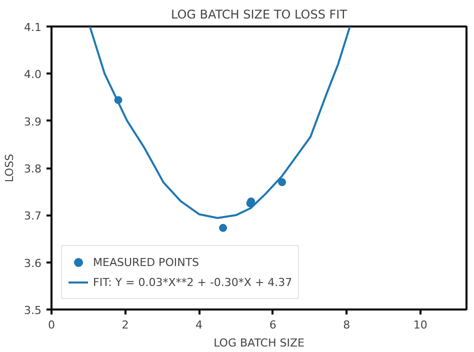  Describe the element at coordinates (33, 75) in the screenshot. I see `y-tick-label: 4.0` at that location.